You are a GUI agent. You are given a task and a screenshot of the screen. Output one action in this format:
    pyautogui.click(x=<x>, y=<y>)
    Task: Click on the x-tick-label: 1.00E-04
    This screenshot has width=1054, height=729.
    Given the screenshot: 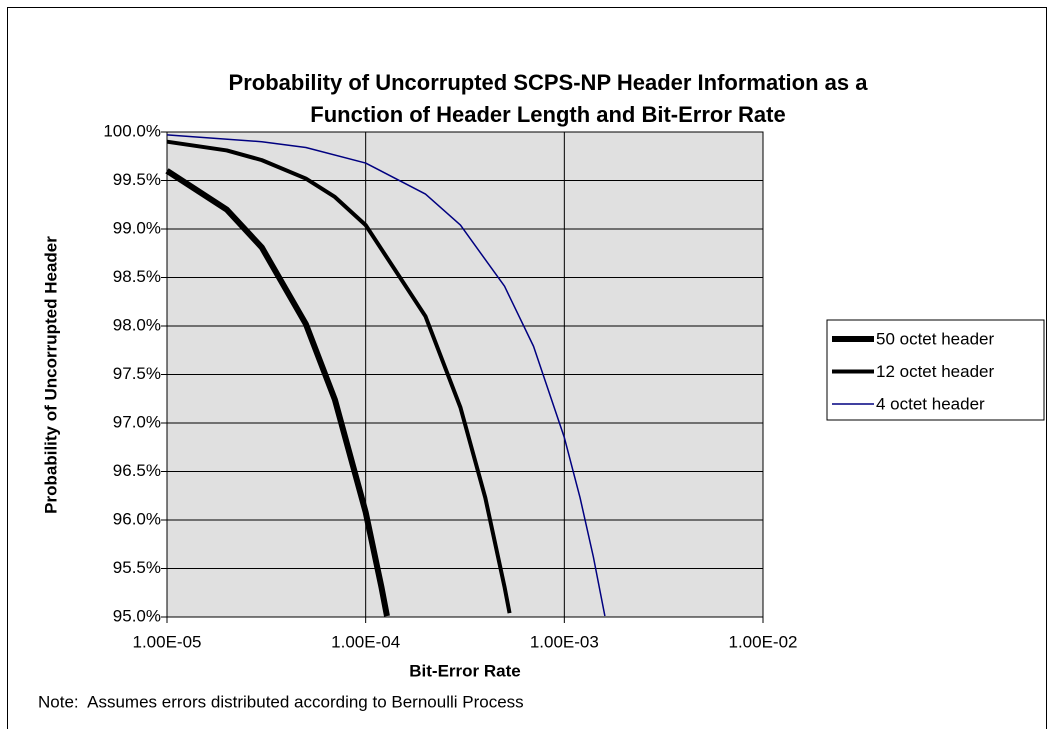 What is the action you would take?
    pyautogui.click(x=365, y=641)
    